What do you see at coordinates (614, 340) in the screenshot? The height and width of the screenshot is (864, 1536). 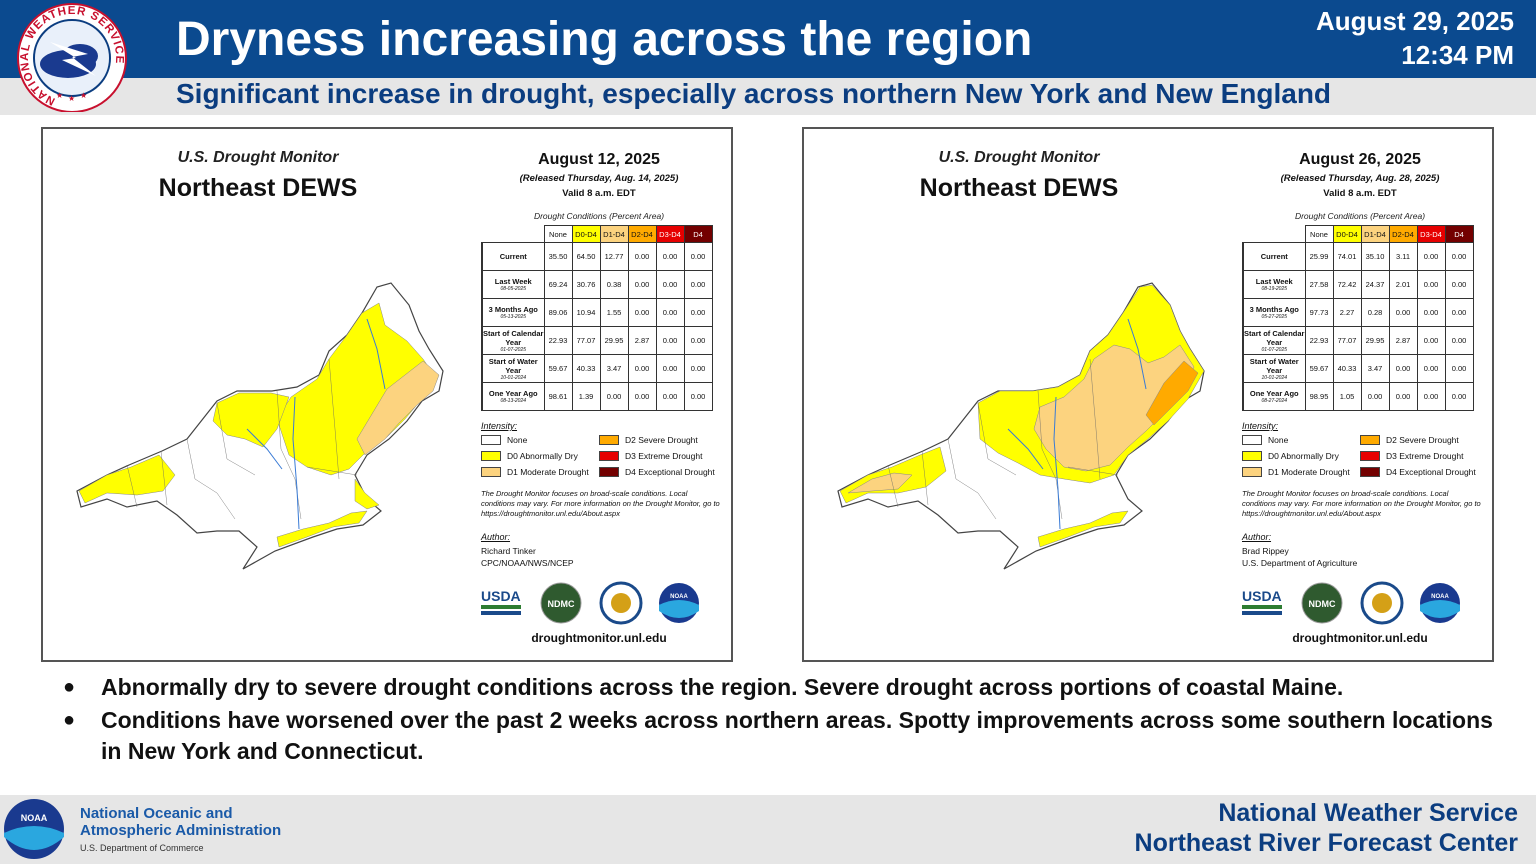 I see `table-cell: 29.95` at bounding box center [614, 340].